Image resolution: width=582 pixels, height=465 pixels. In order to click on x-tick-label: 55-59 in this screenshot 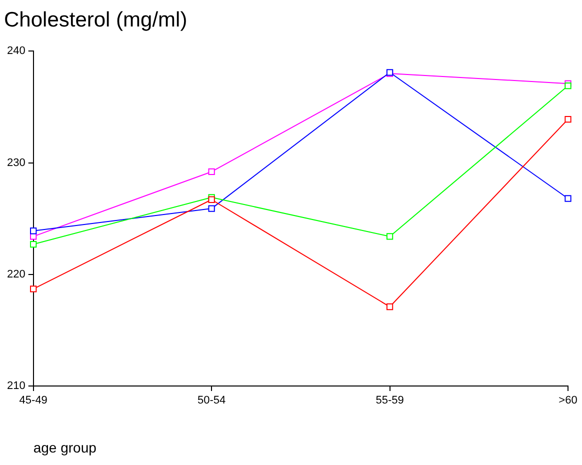, I will do `click(390, 400)`.